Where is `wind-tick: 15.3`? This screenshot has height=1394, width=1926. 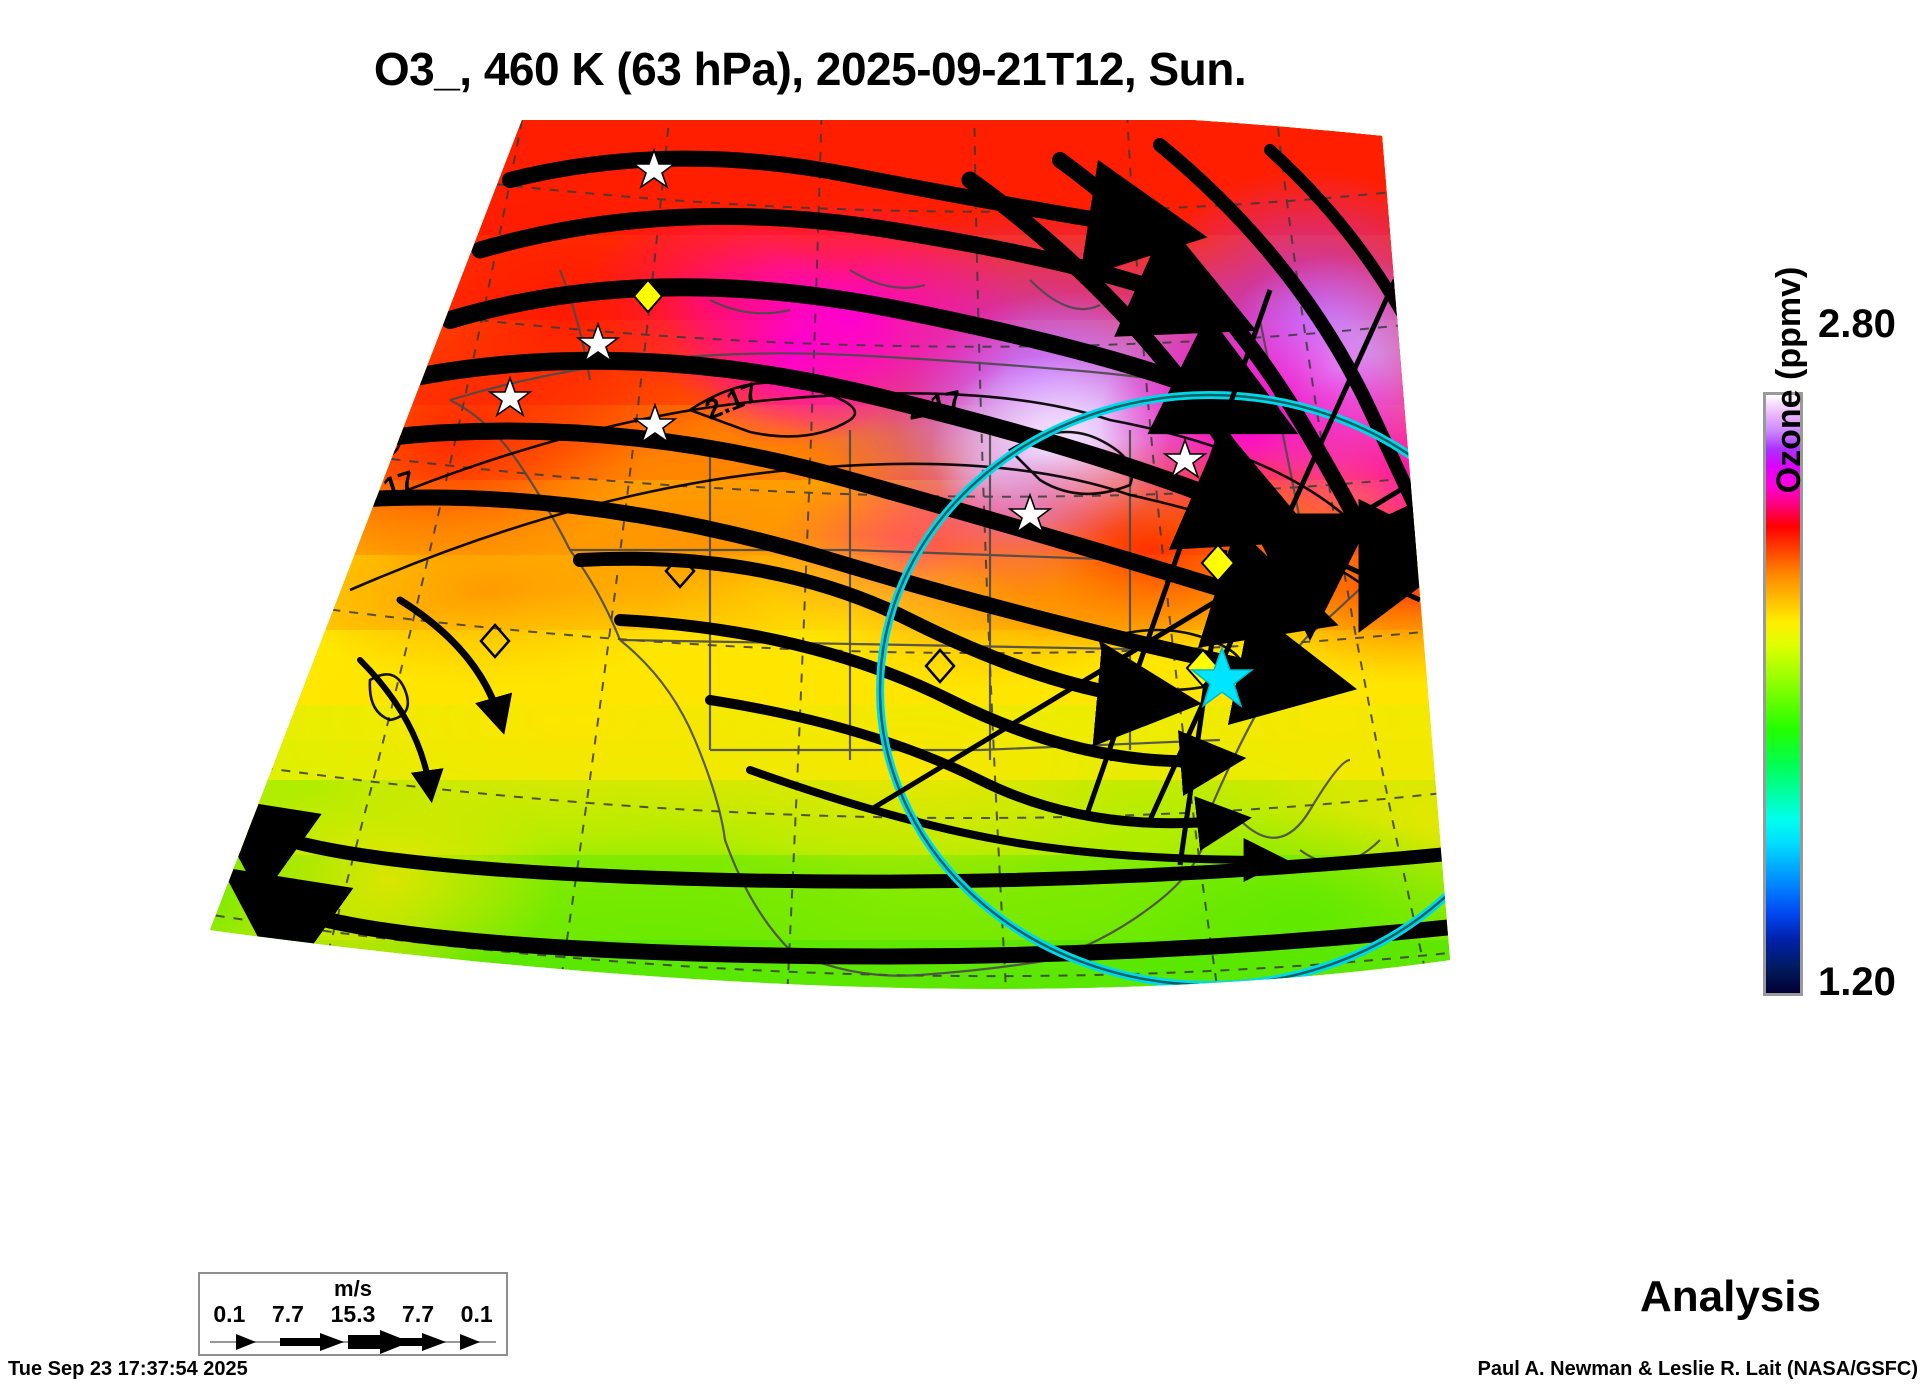 wind-tick: 15.3 is located at coordinates (353, 1314).